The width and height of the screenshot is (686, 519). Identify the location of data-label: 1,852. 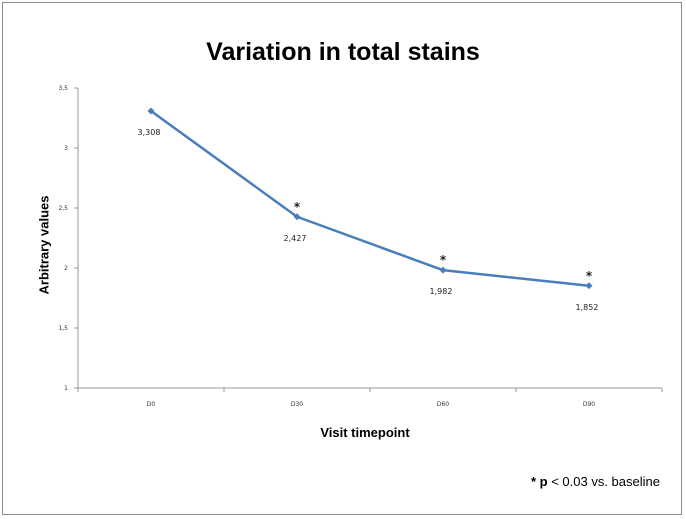
(587, 307).